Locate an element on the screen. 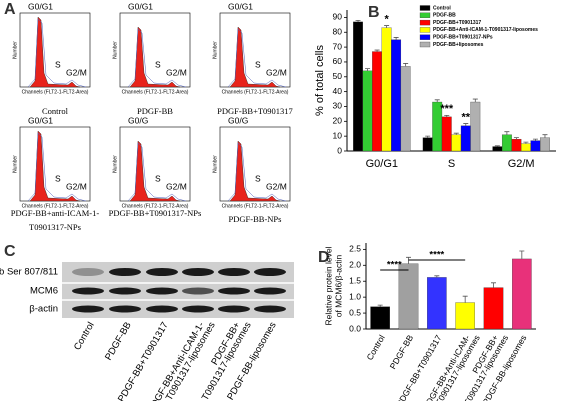 The height and width of the screenshot is (401, 567). legend-label: PDGF-BB+Anti-ICAM-1-T0901317-liposomes is located at coordinates (485, 30).